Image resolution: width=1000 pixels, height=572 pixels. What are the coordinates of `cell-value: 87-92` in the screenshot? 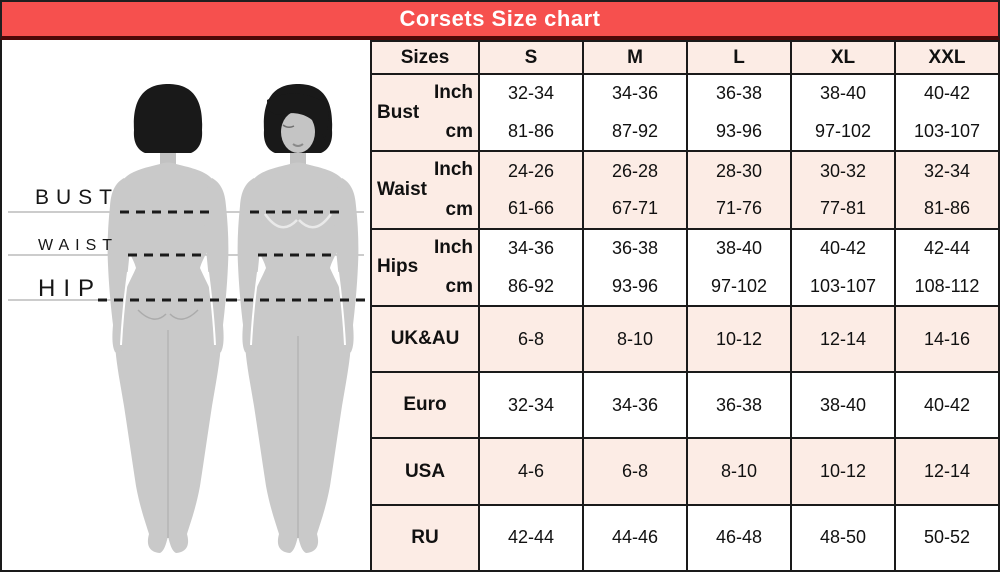 It's located at (635, 131).